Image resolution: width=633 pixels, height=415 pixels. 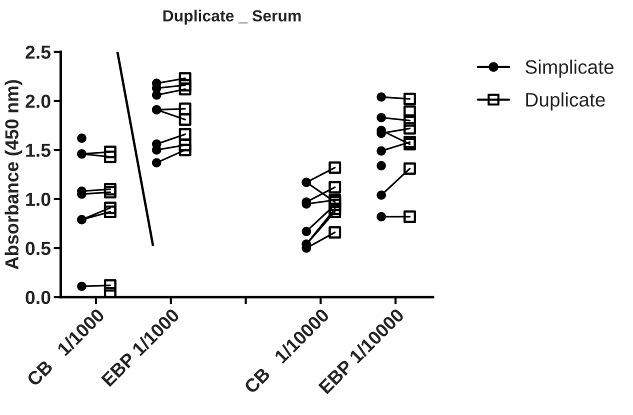 I want to click on y-tick-label: 2.5, so click(x=38, y=52).